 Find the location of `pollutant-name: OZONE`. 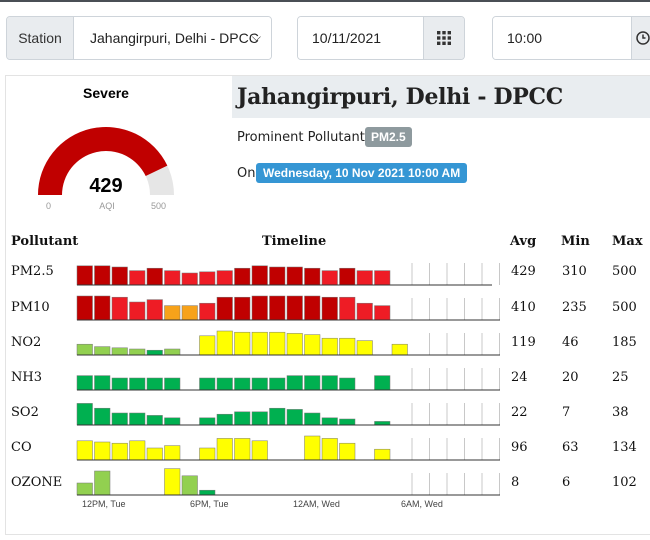

pollutant-name: OZONE is located at coordinates (37, 482).